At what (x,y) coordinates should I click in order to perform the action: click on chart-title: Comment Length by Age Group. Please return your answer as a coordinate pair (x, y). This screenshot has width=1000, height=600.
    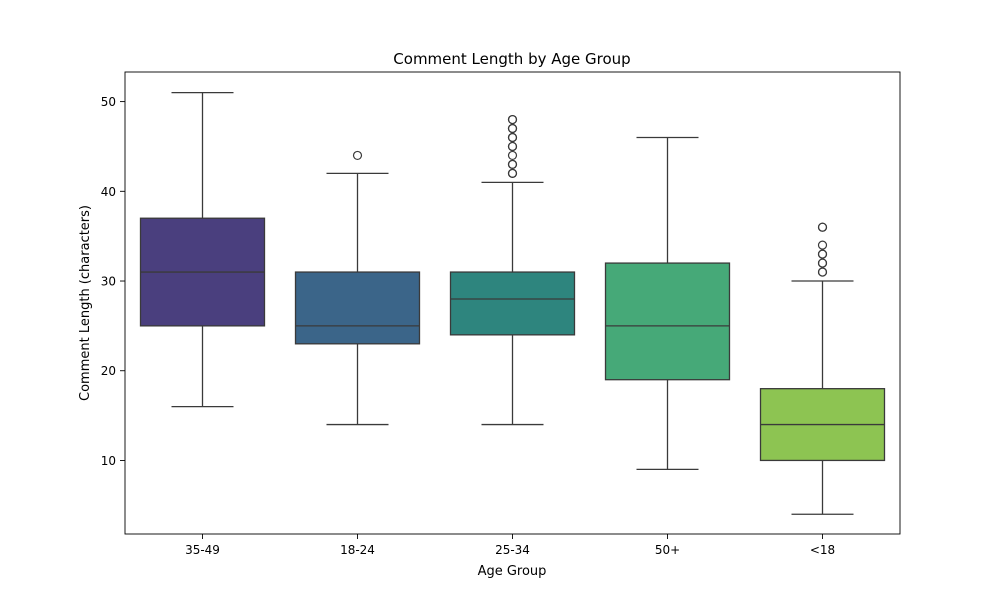
    Looking at the image, I should click on (511, 59).